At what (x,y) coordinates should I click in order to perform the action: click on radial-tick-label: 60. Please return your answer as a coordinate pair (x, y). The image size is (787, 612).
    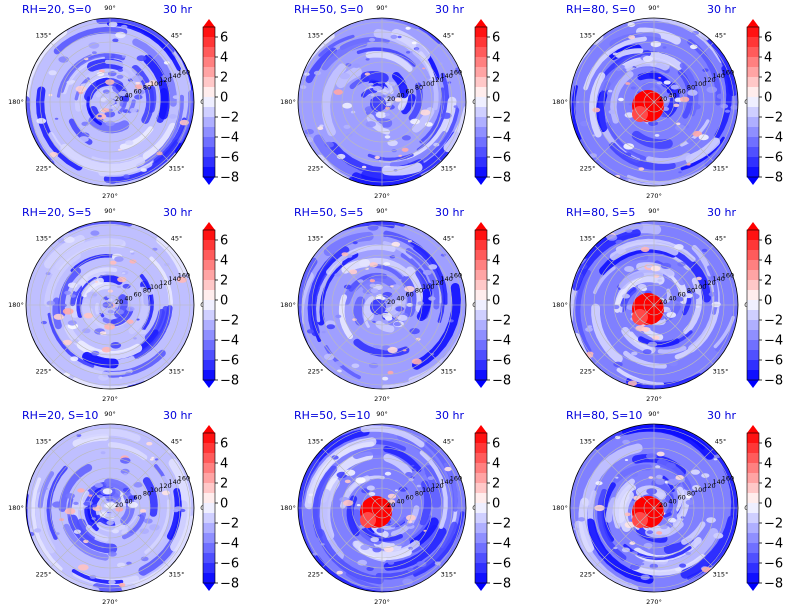
    Looking at the image, I should click on (682, 295).